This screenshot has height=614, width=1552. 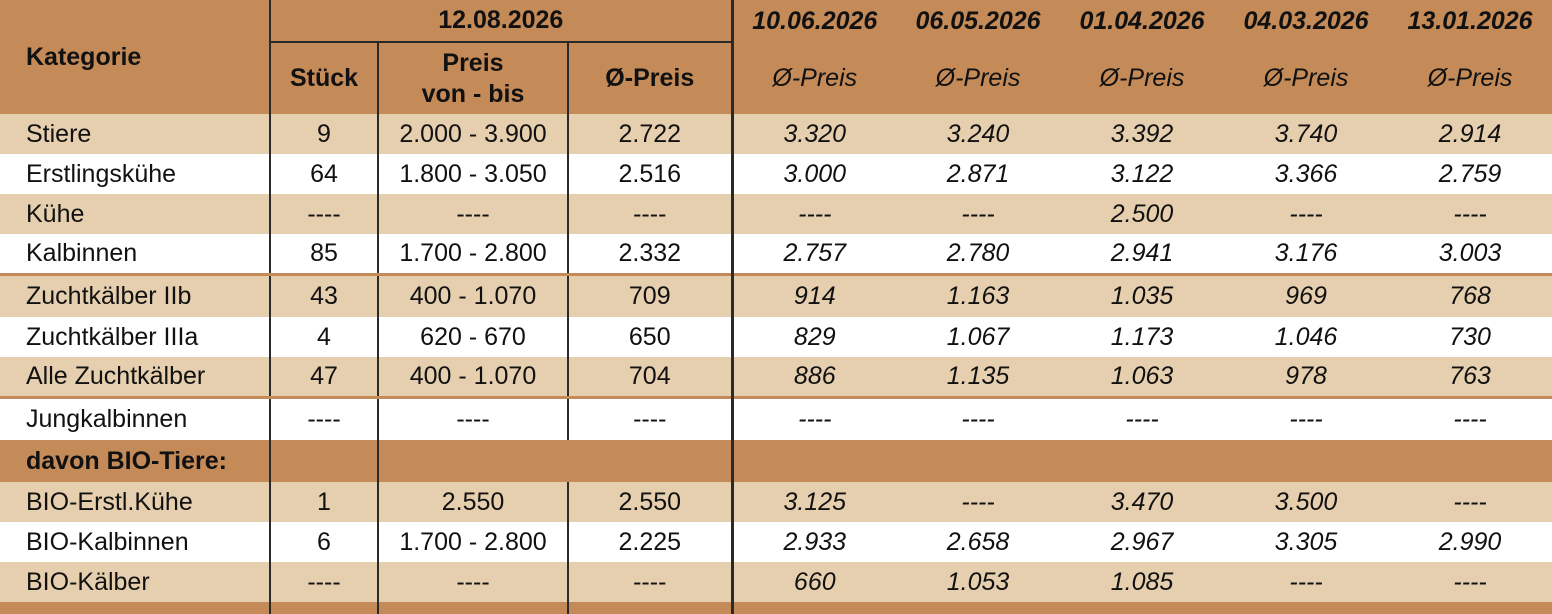 What do you see at coordinates (323, 294) in the screenshot?
I see `row-stueck: 43` at bounding box center [323, 294].